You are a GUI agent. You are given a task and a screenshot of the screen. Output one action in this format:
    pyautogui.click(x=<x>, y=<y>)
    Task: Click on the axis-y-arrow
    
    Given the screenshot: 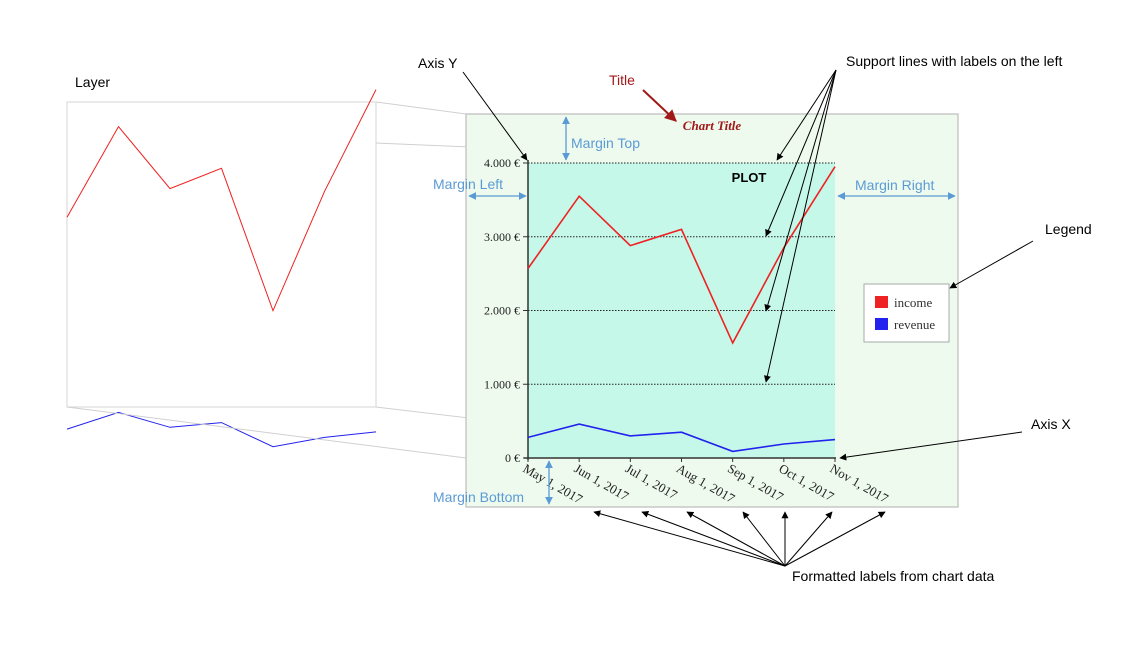 What is the action you would take?
    pyautogui.click(x=495, y=116)
    